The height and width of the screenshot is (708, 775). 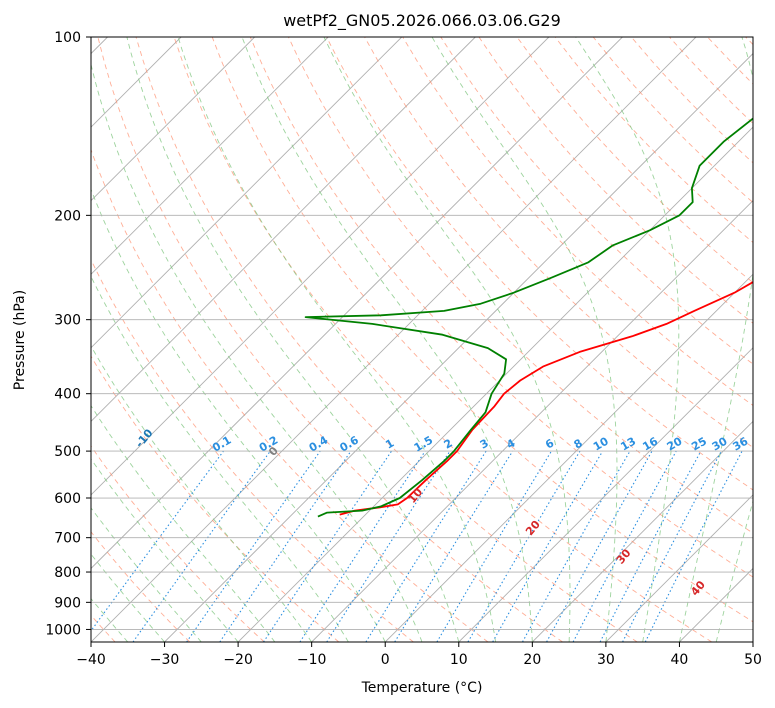 What do you see at coordinates (419, 655) in the screenshot?
I see `x-axis: −40 −30 −20 −10 0 10 20 30 40 50` at bounding box center [419, 655].